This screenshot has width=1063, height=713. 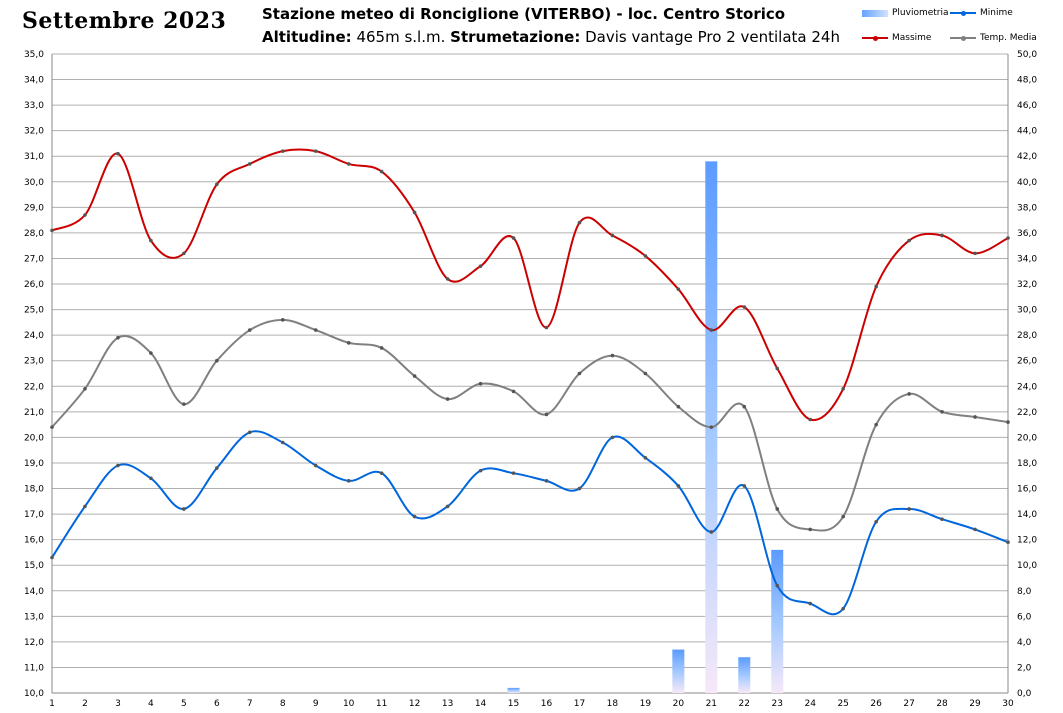 I want to click on y-left-tick-label: 26,0, so click(x=34, y=285).